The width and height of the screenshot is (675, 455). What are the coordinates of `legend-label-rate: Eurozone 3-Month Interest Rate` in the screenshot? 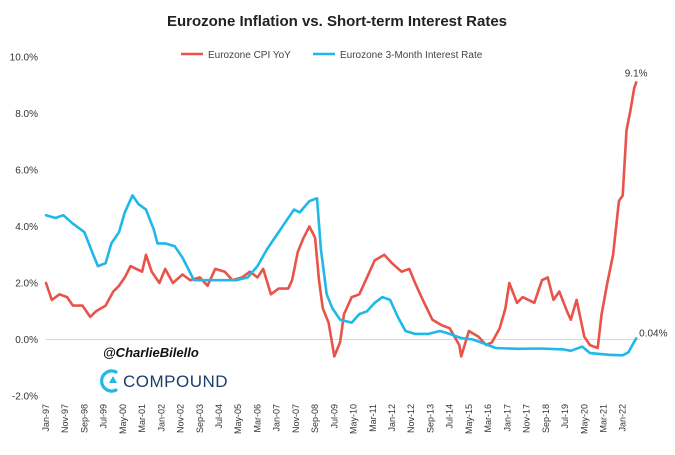 It's located at (411, 55).